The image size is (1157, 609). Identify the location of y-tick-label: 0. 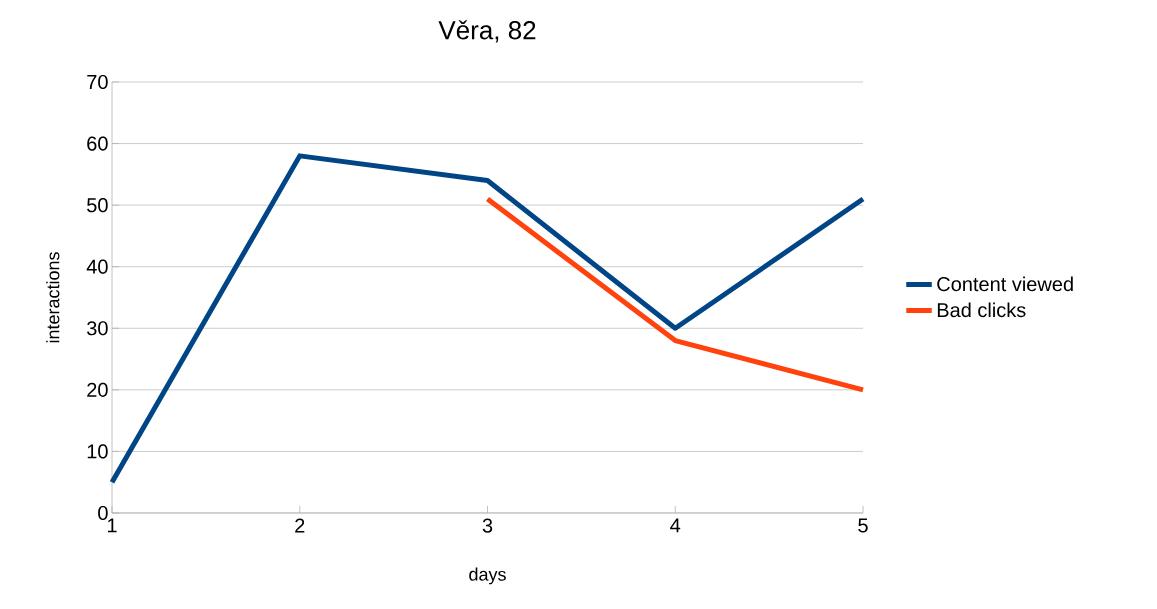
(103, 513).